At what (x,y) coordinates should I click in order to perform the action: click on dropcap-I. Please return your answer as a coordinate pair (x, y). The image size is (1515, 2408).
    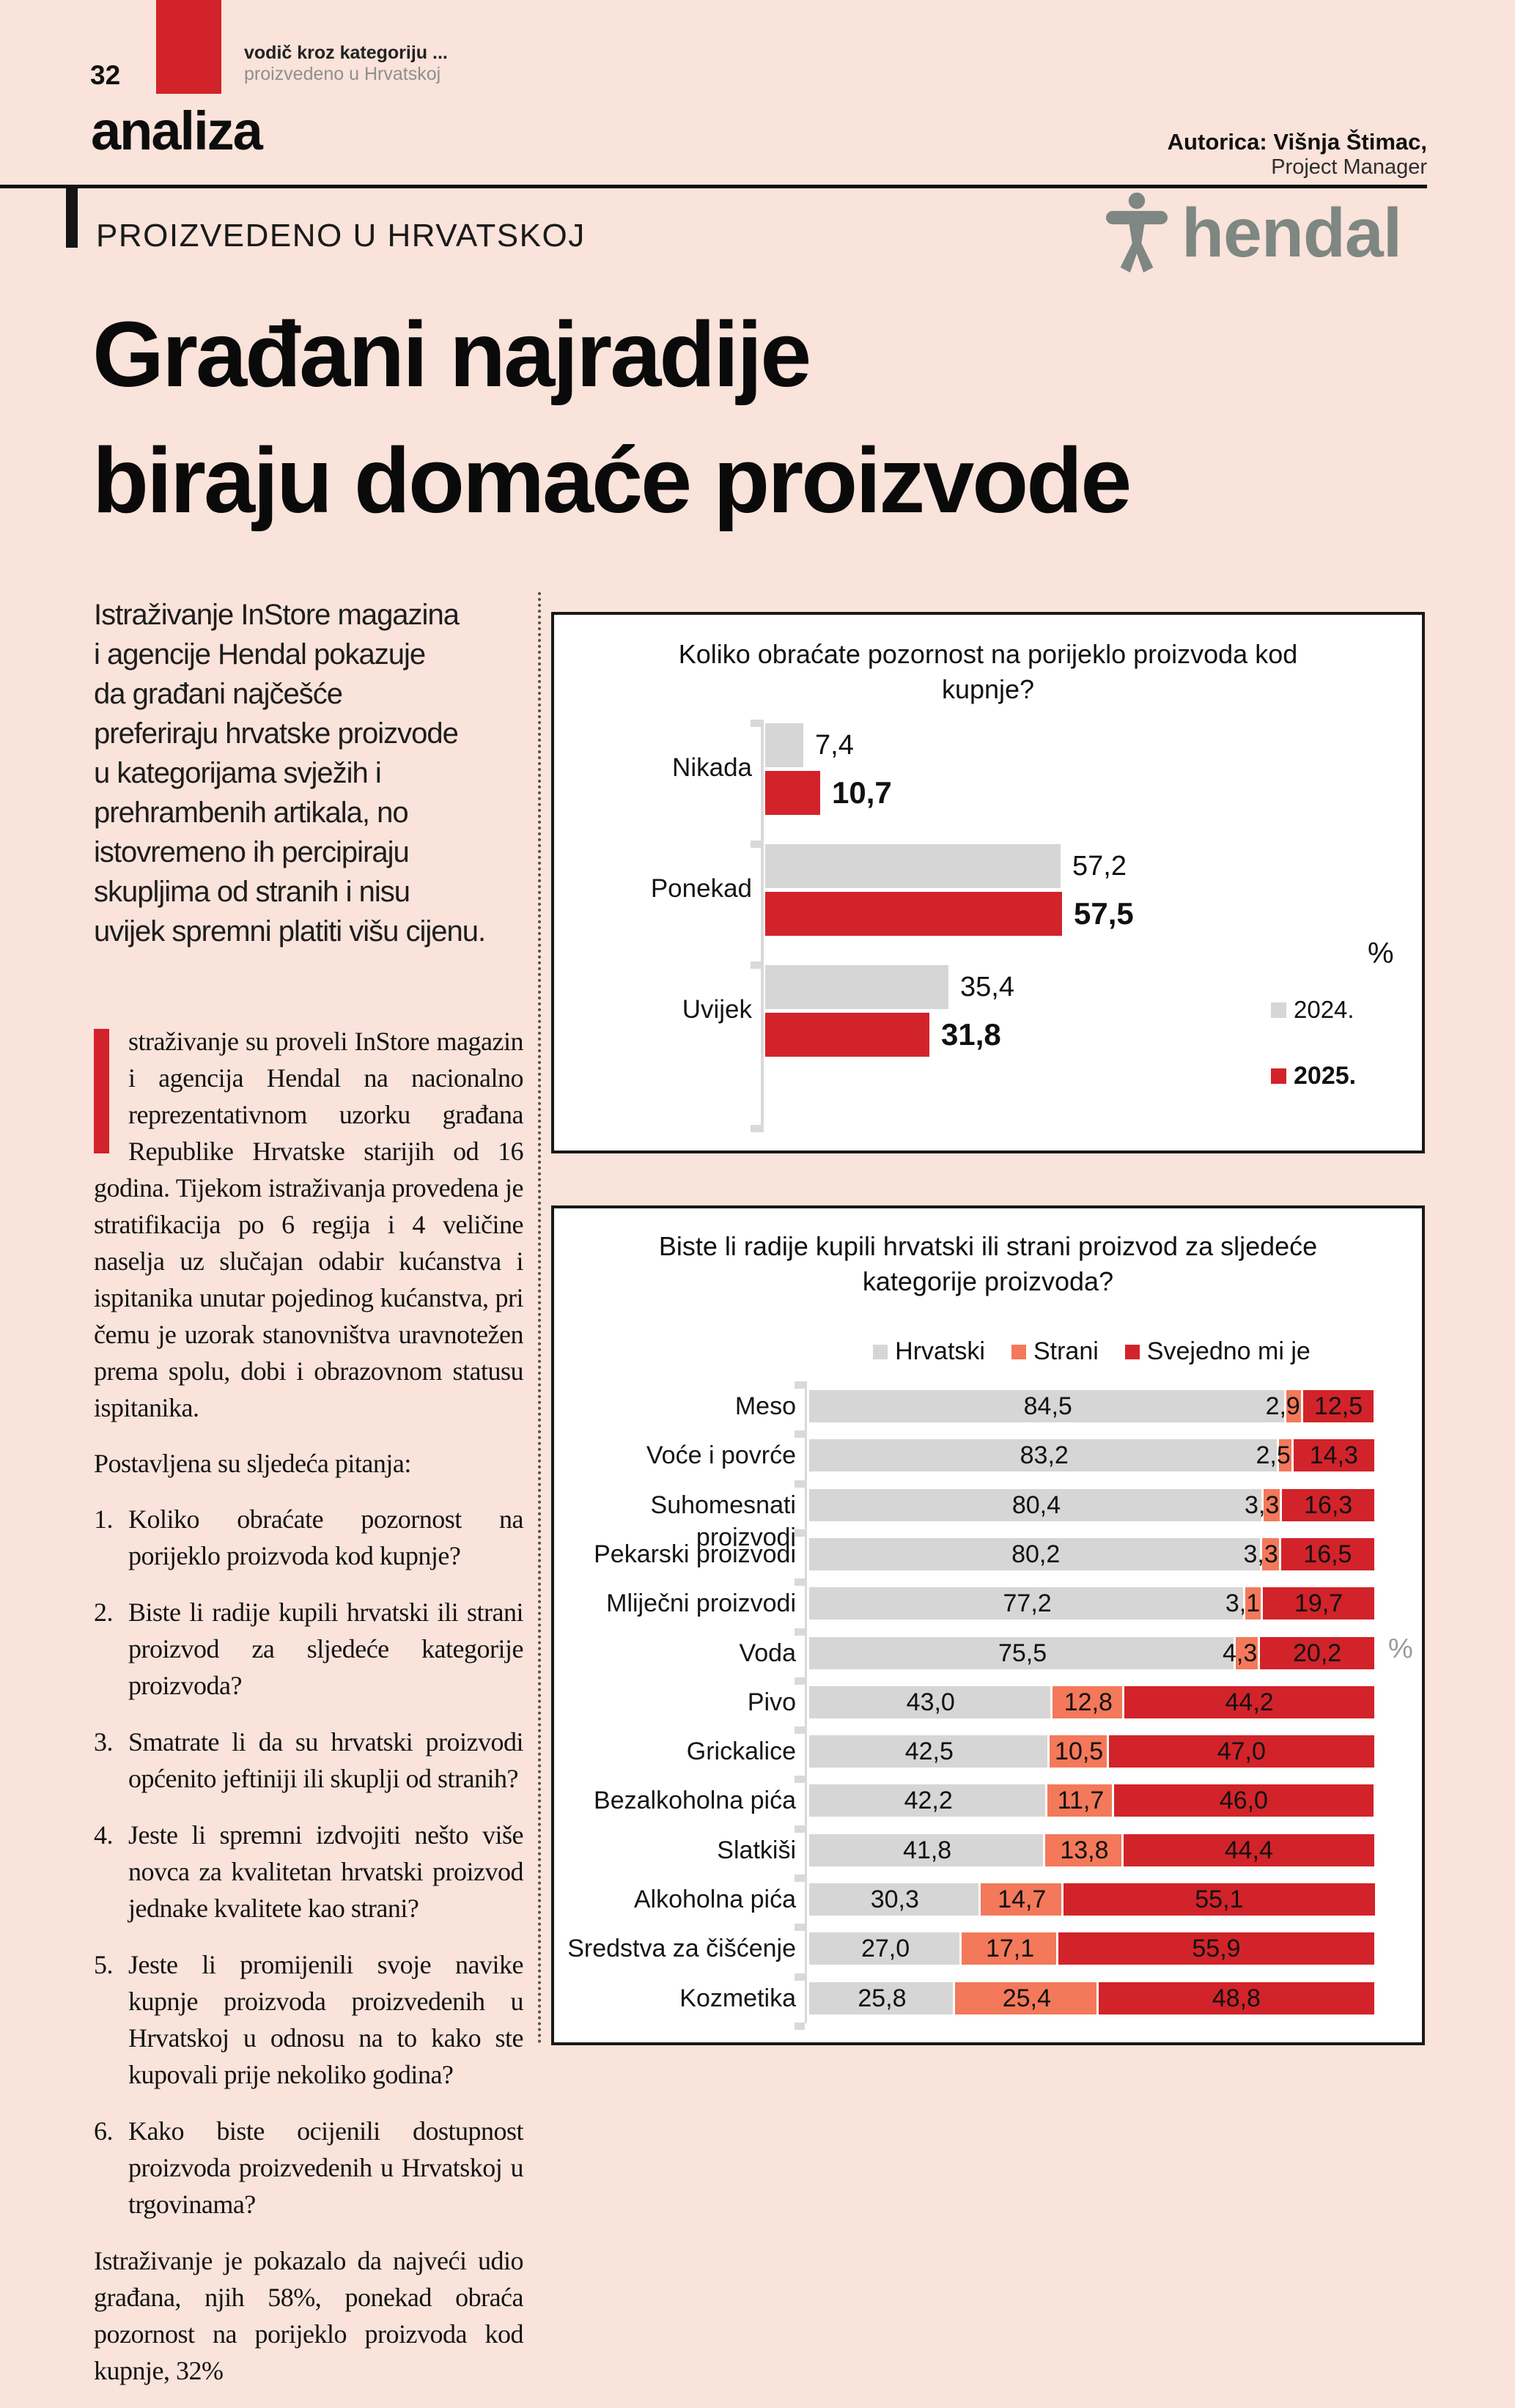
    Looking at the image, I should click on (102, 1091).